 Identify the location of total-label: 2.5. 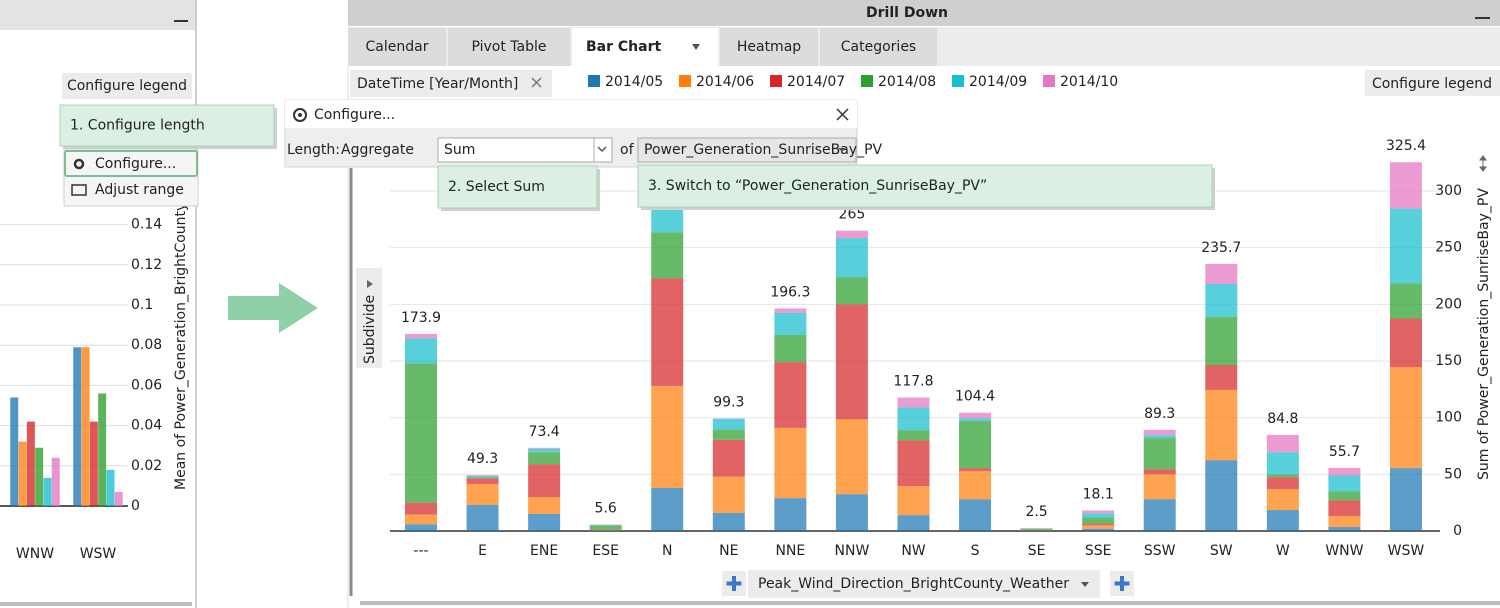
(1036, 512).